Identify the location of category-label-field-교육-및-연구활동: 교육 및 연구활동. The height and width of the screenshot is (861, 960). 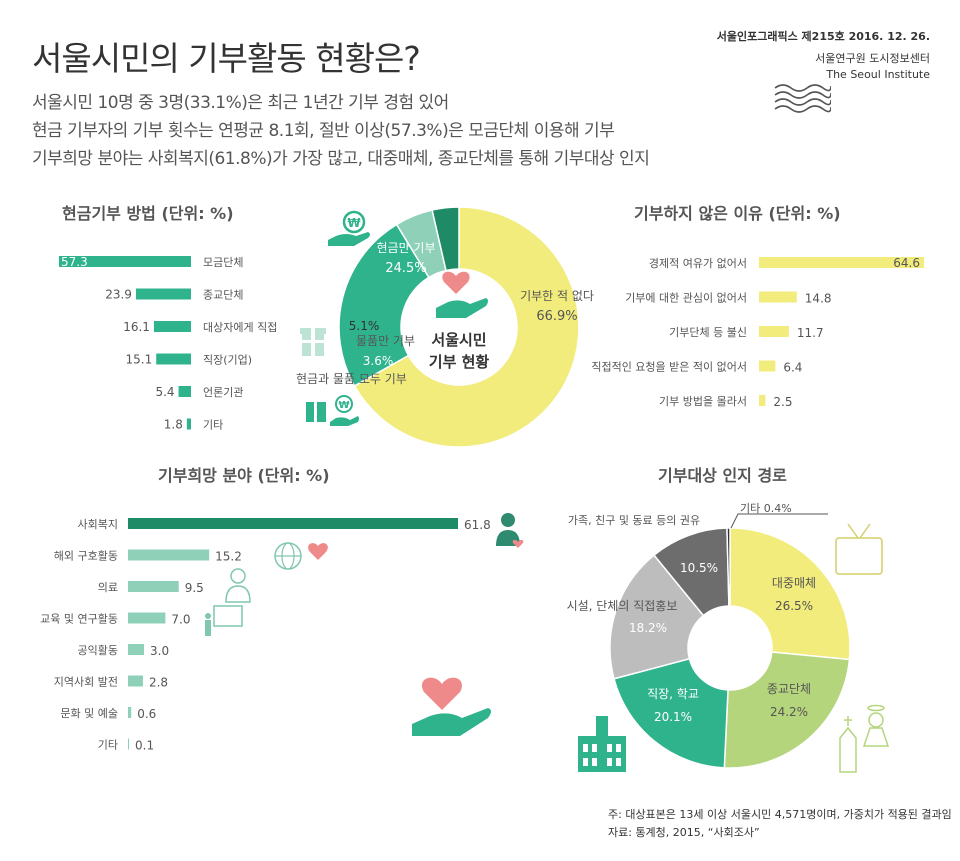
(79, 619).